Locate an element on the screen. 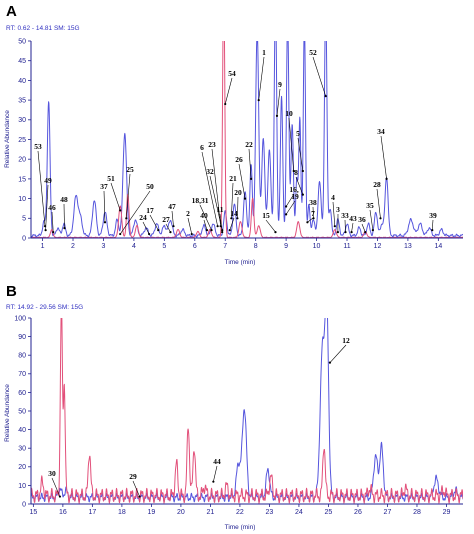  a-peak-label: 46 is located at coordinates (52, 207).